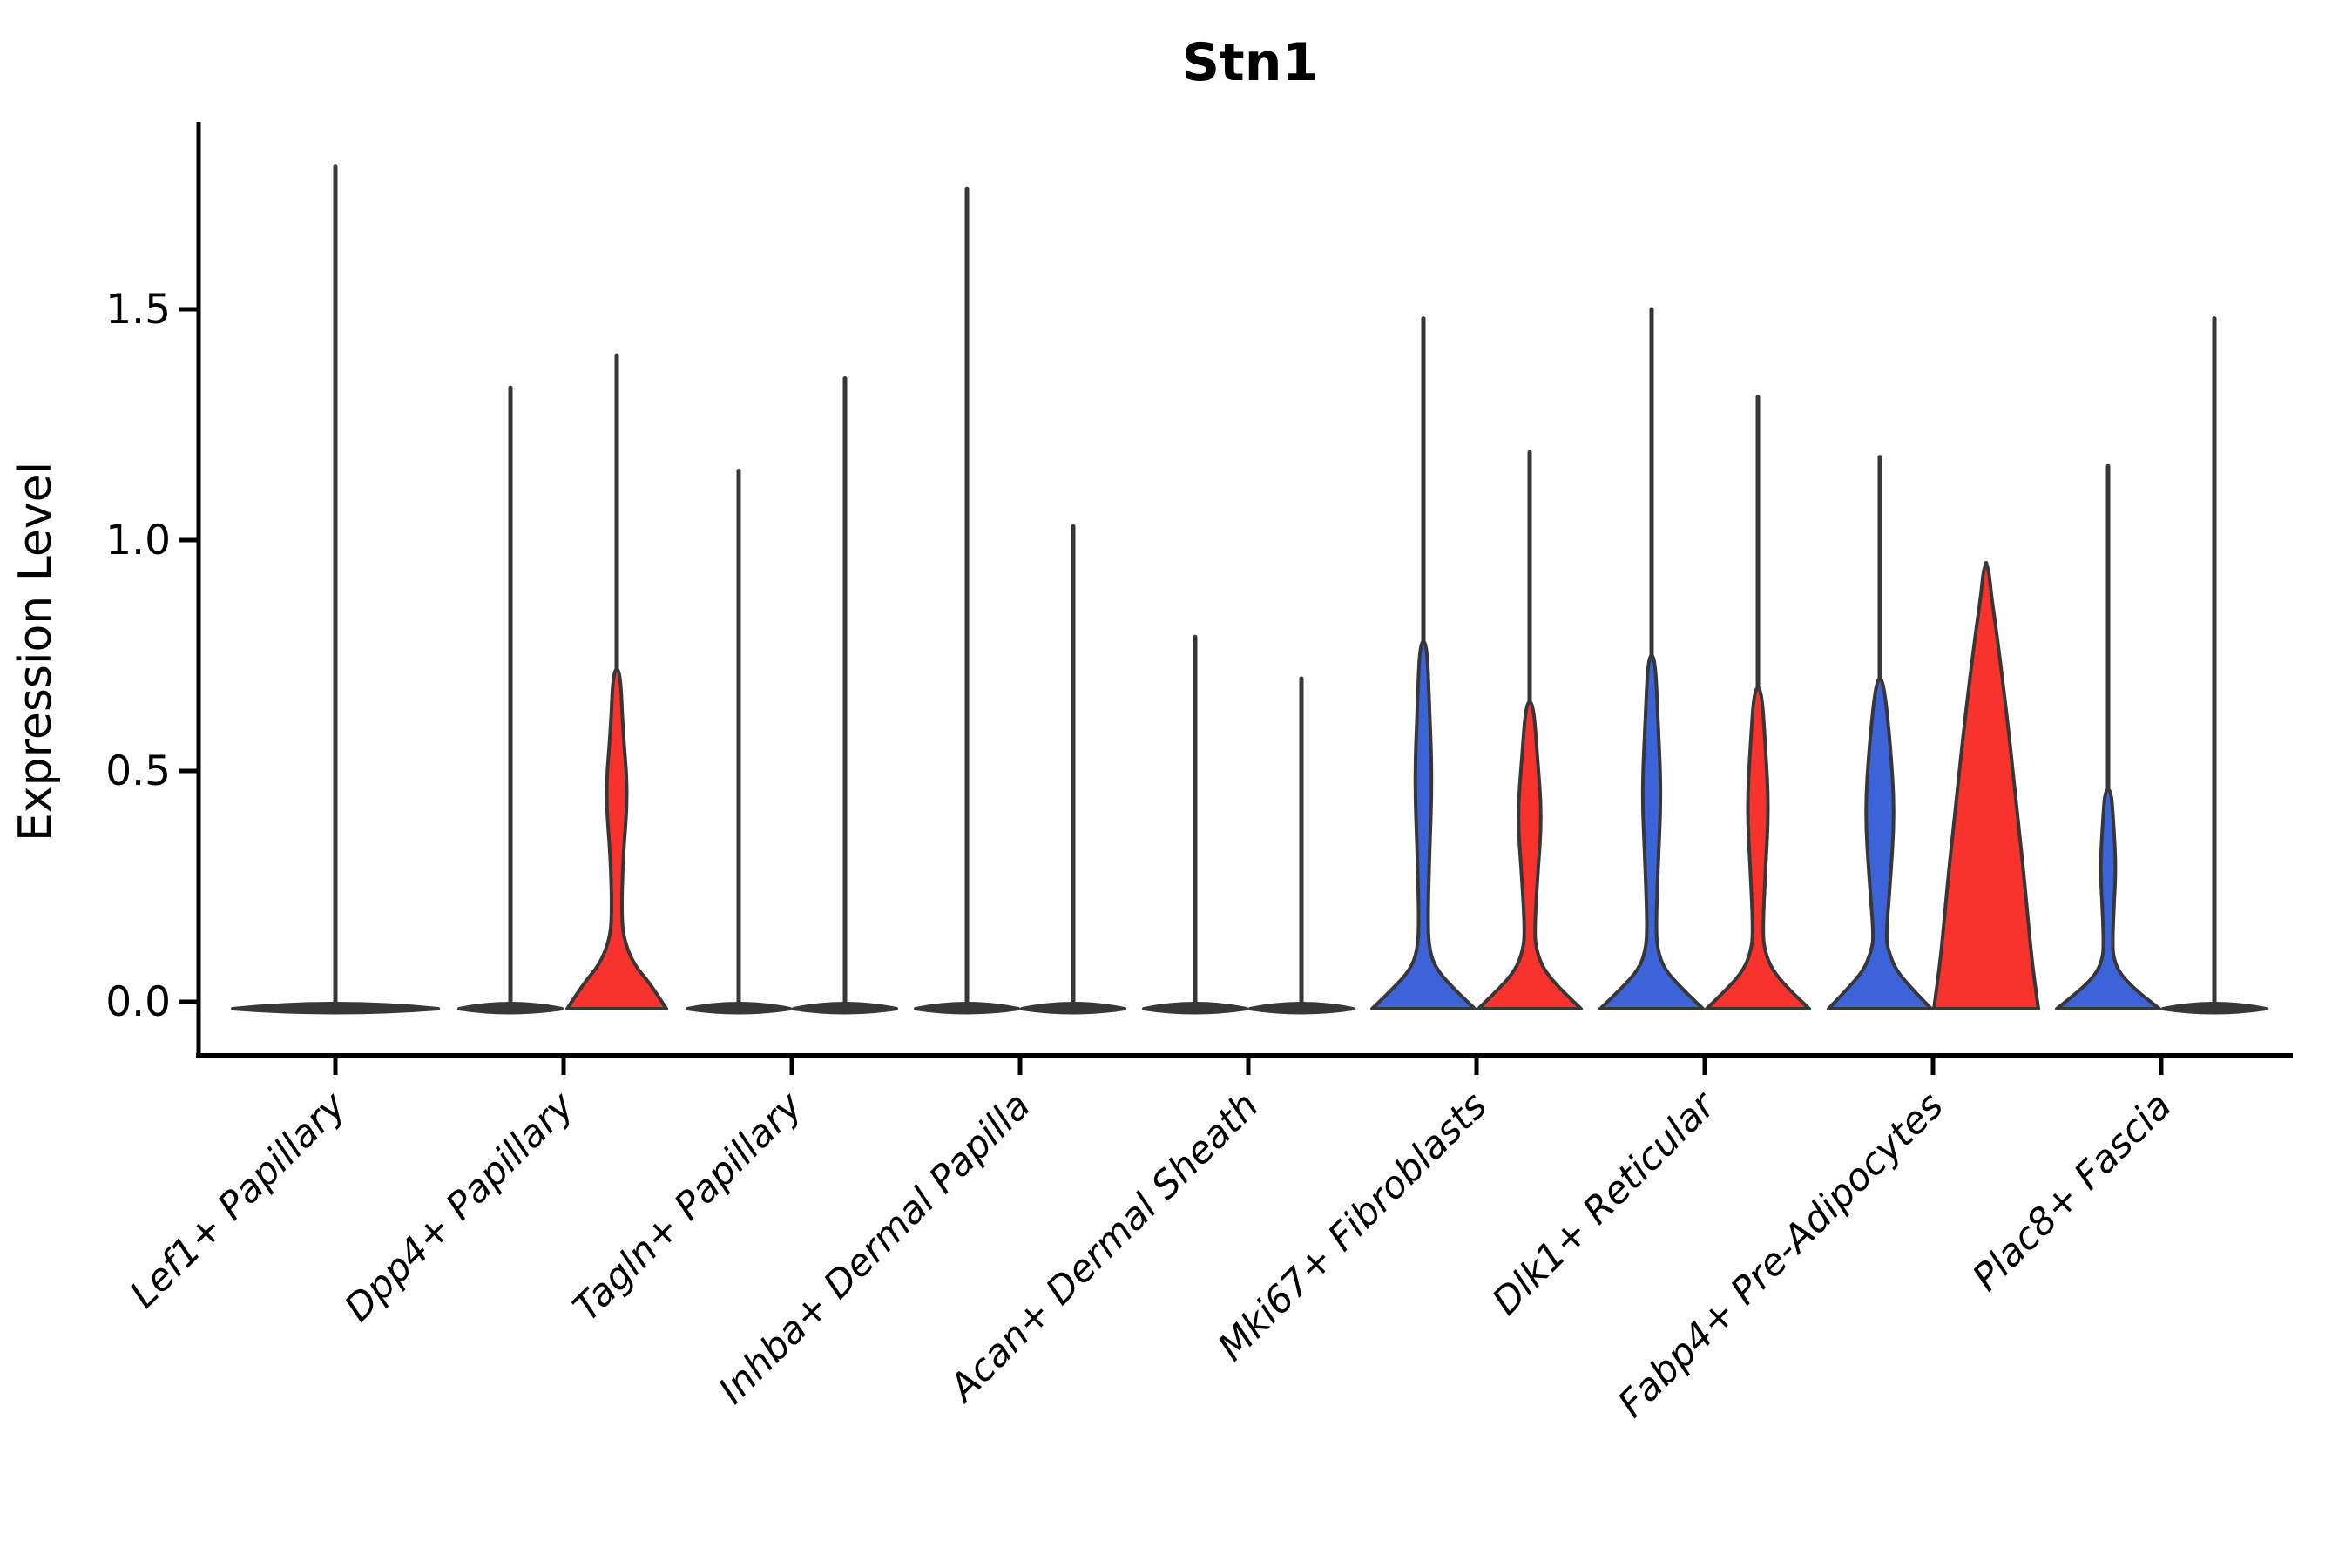 The image size is (2352, 1568). I want to click on violin-Tagln+ Papillary-left, so click(739, 742).